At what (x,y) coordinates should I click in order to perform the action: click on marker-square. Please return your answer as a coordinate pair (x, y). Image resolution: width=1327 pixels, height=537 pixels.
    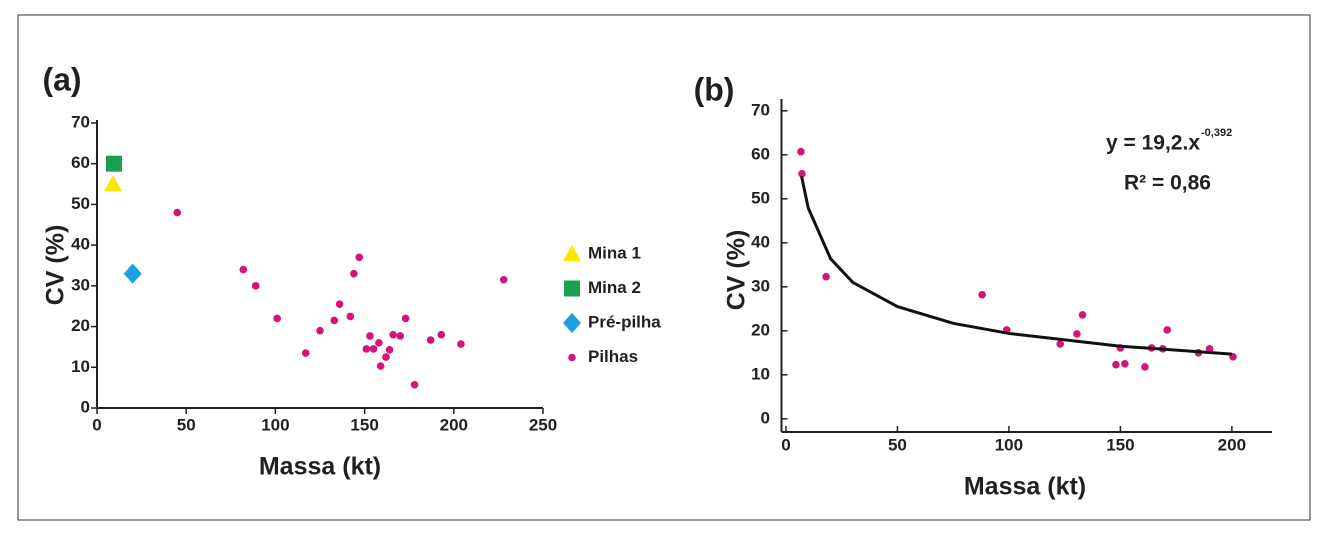
    Looking at the image, I should click on (113, 163).